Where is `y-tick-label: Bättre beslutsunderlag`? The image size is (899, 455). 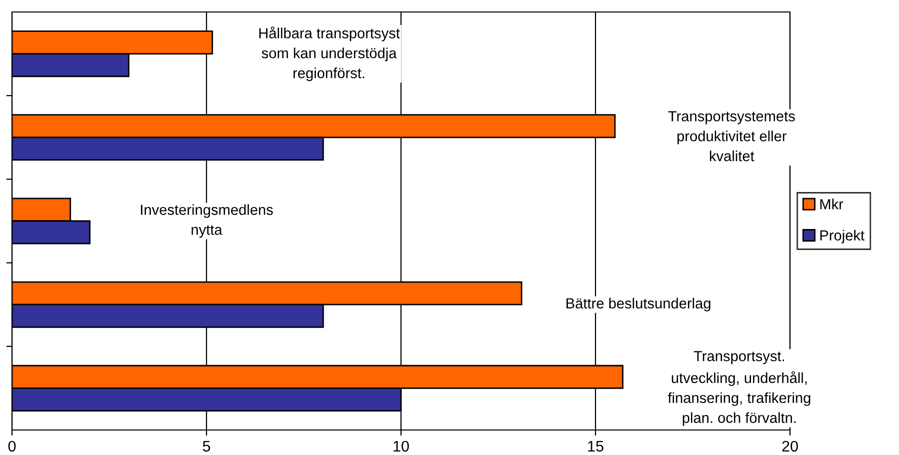 y-tick-label: Bättre beslutsunderlag is located at coordinates (638, 305).